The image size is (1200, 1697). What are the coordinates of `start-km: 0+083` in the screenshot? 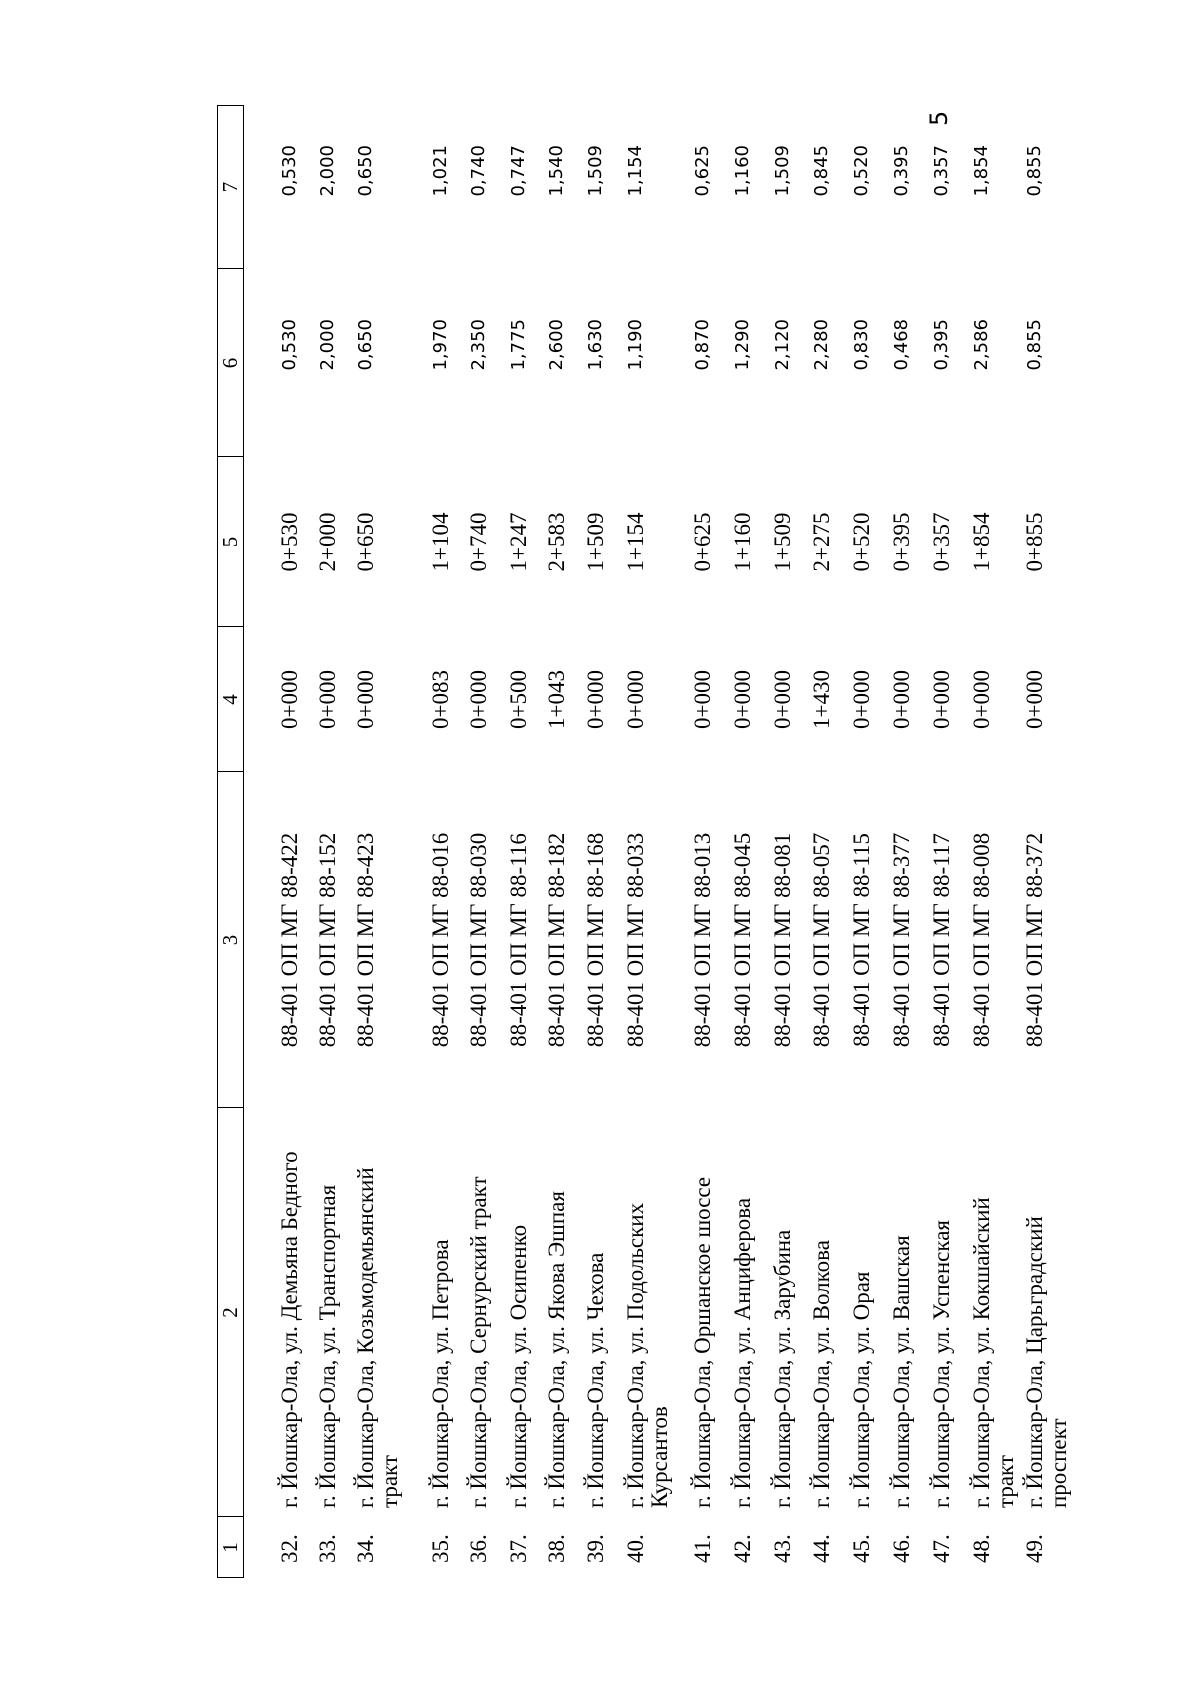 It's located at (440, 699).